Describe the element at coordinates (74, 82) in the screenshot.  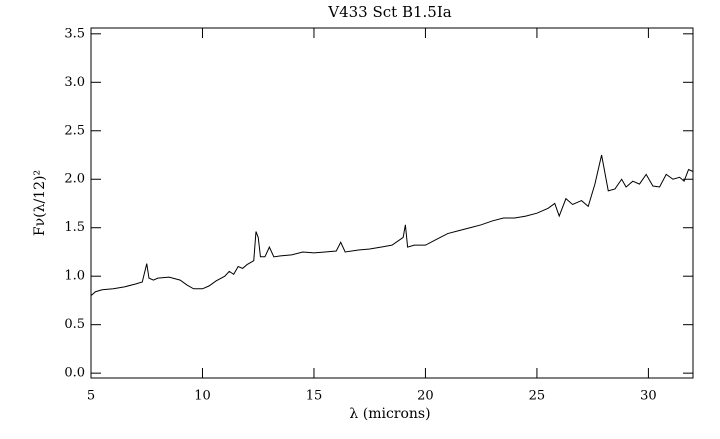
I see `y-tick-label: 3.0` at that location.